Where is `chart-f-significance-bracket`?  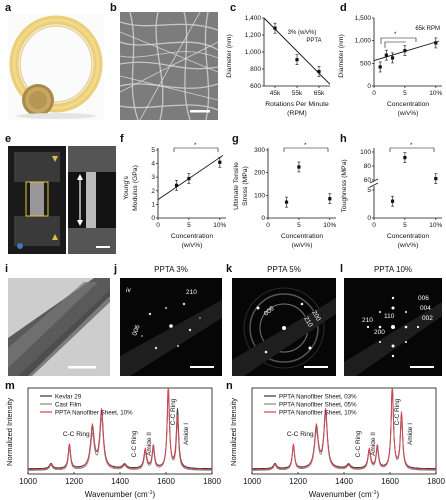
chart-f-significance-bracket is located at coordinates (196, 149).